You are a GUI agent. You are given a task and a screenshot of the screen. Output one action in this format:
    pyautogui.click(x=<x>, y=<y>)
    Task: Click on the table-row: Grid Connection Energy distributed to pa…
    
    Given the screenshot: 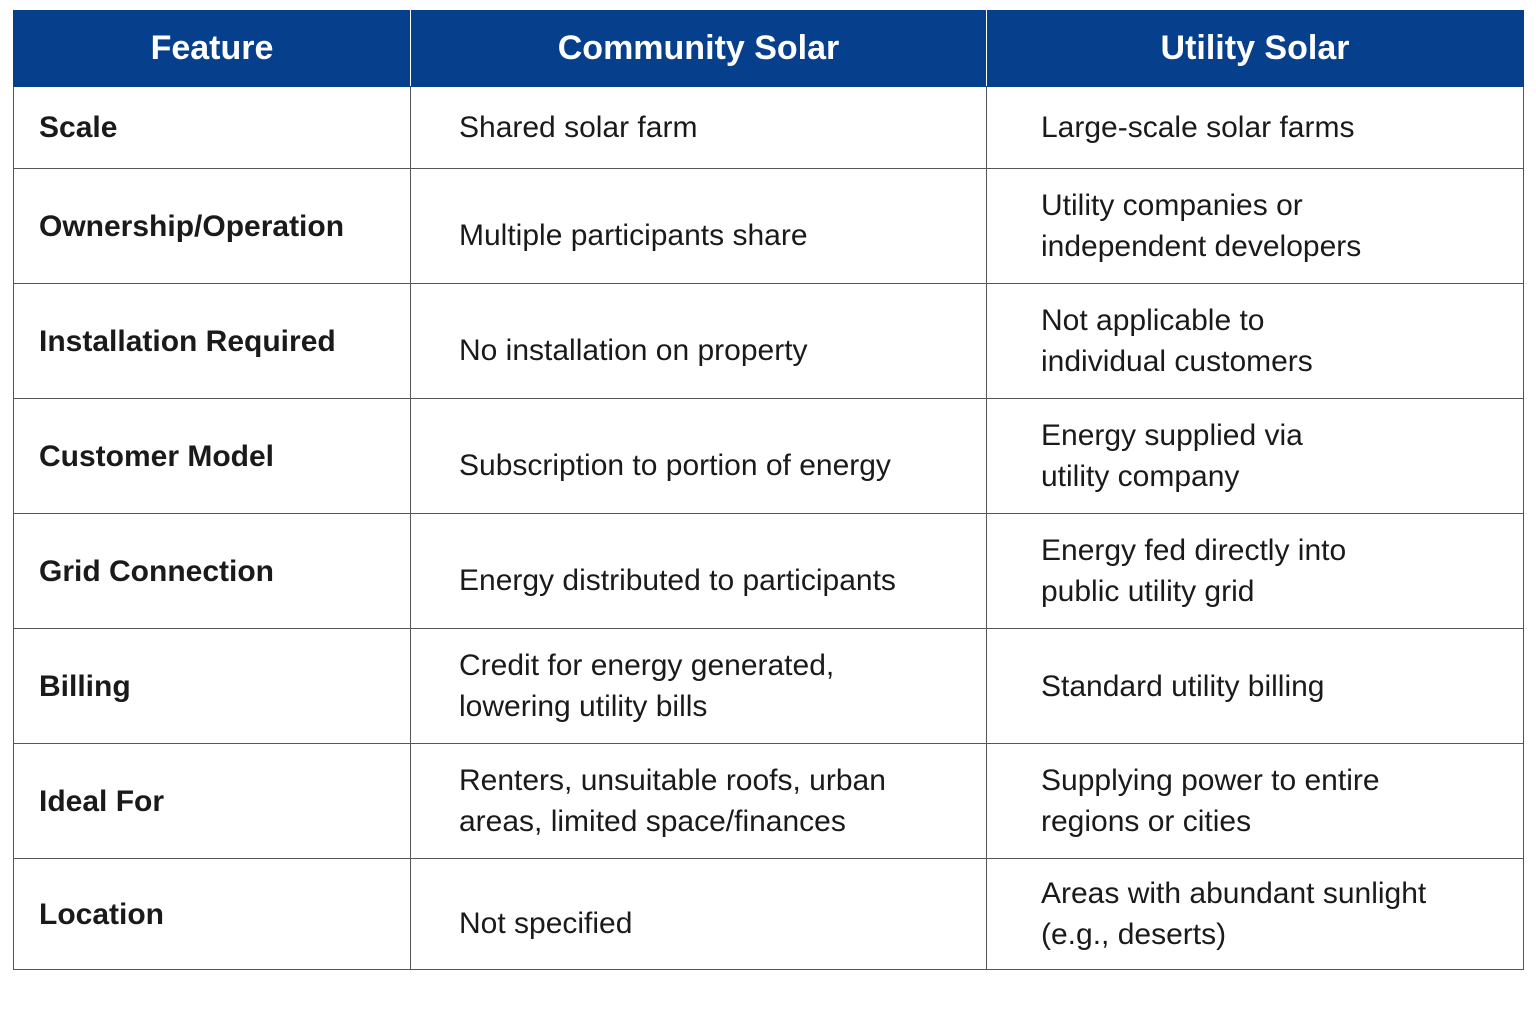 What is the action you would take?
    pyautogui.click(x=768, y=571)
    